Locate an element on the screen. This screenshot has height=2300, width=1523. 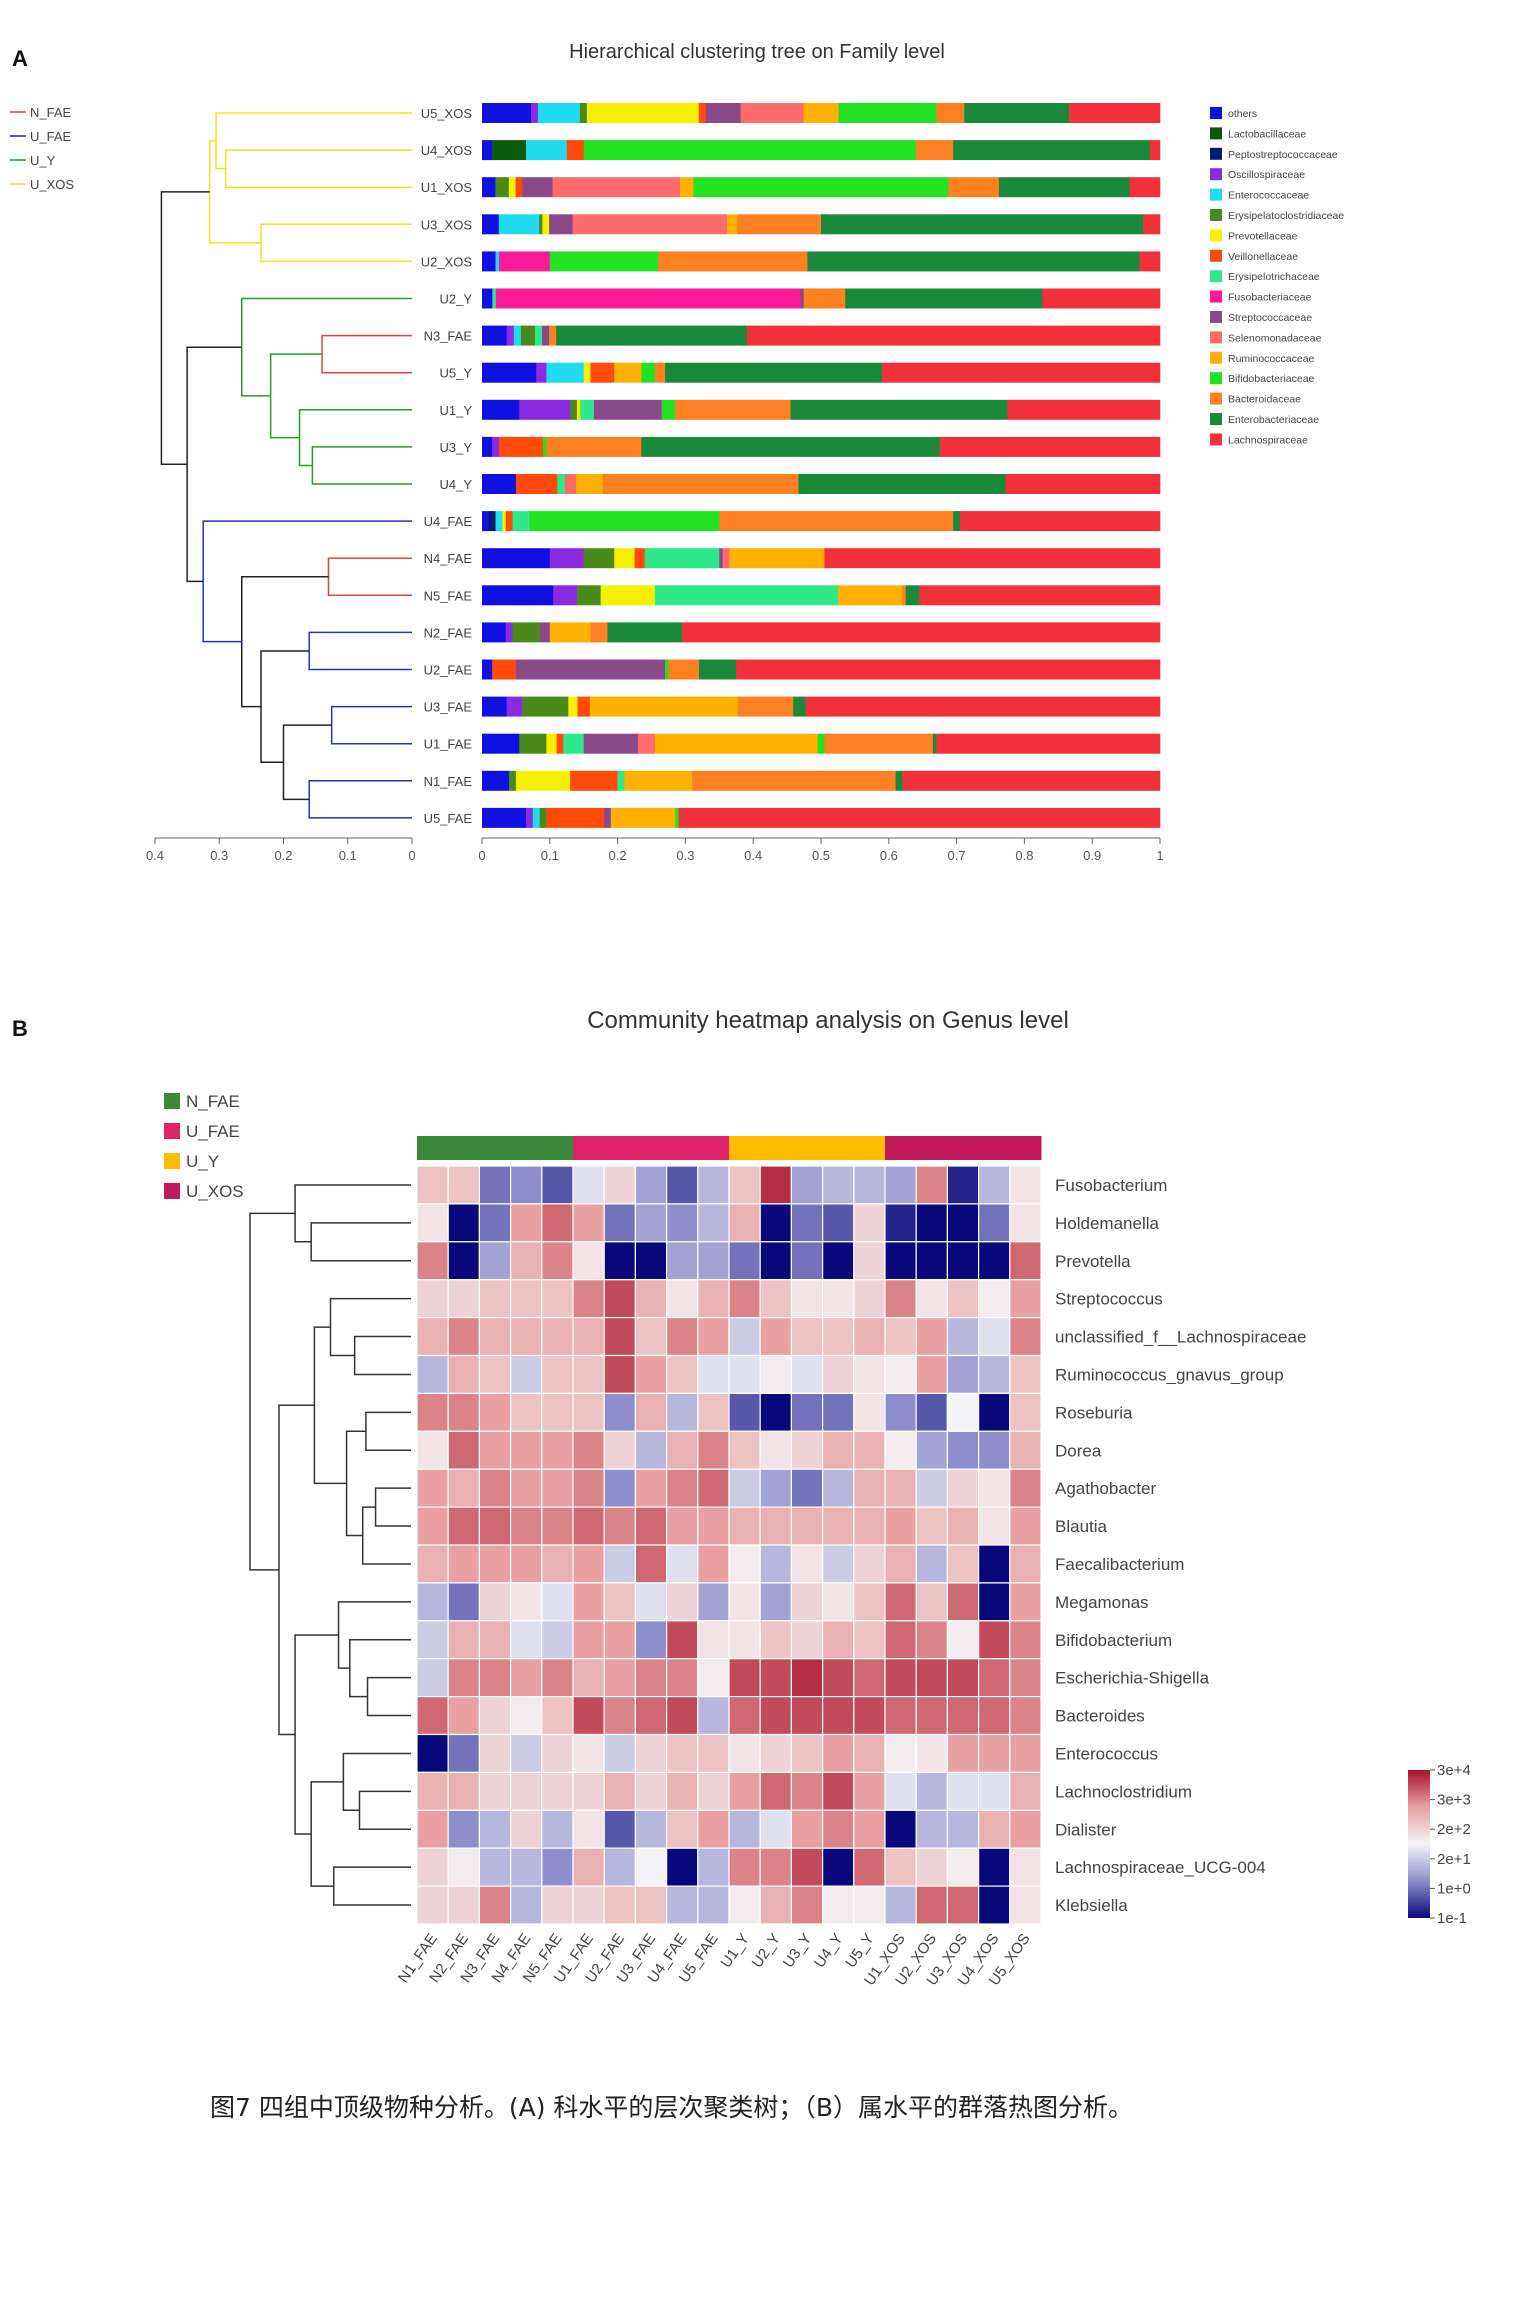
heatmap-cell-Dorea-U4_Y is located at coordinates (838, 1450).